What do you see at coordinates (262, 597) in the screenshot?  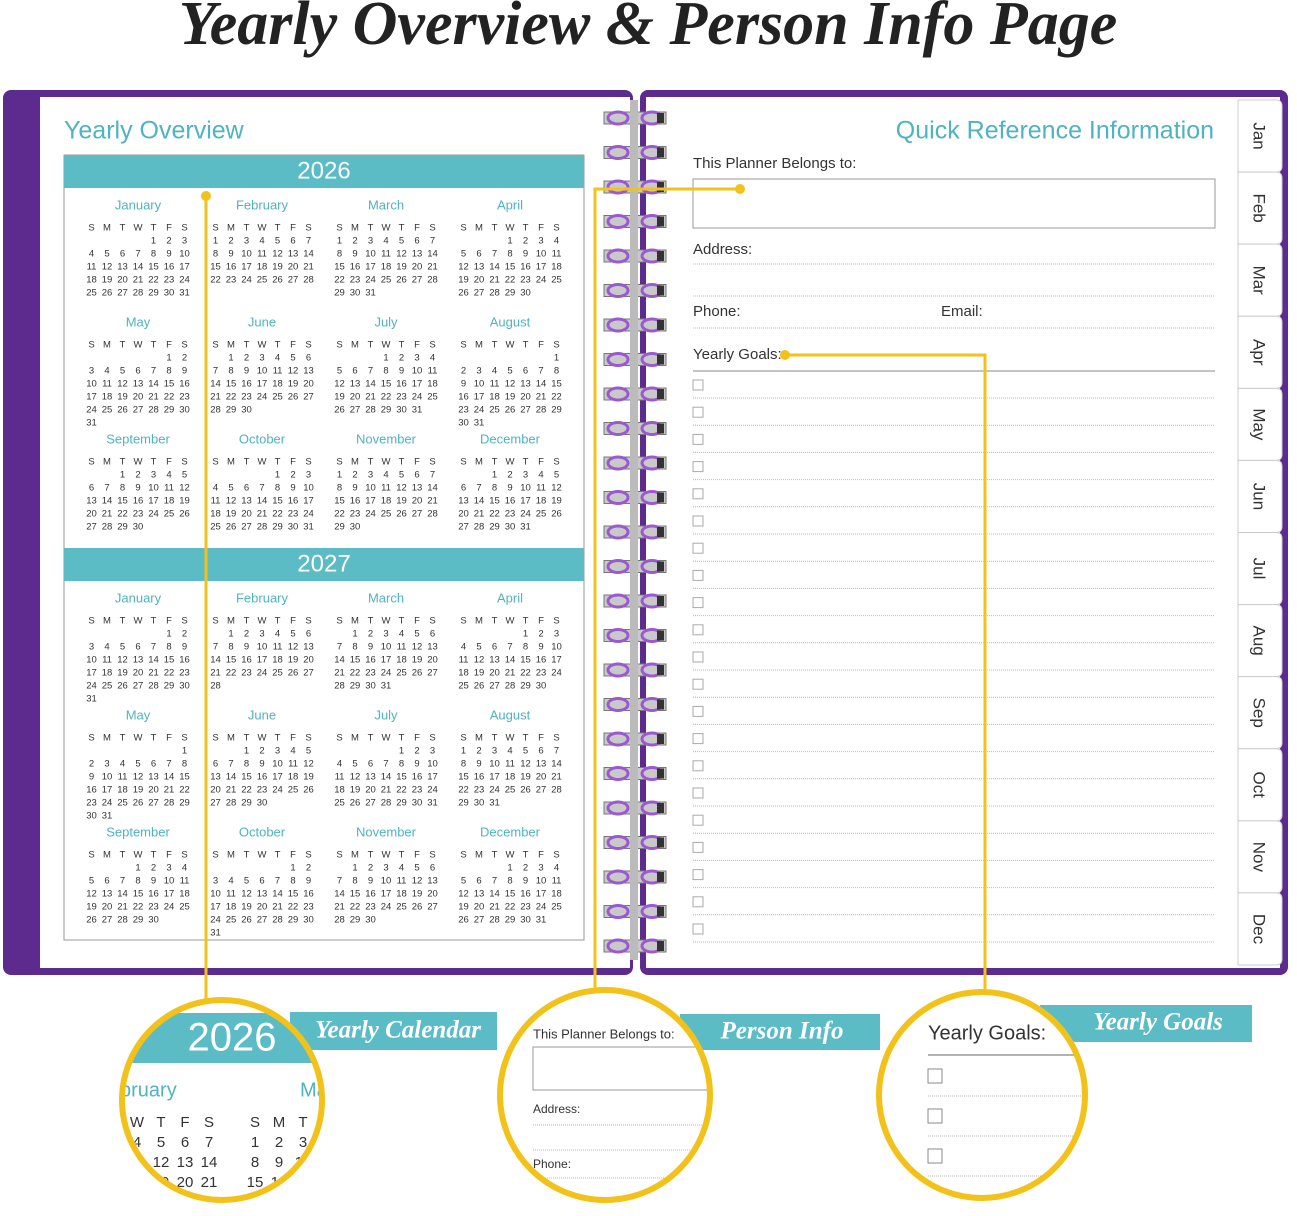 I see `month-name: February` at bounding box center [262, 597].